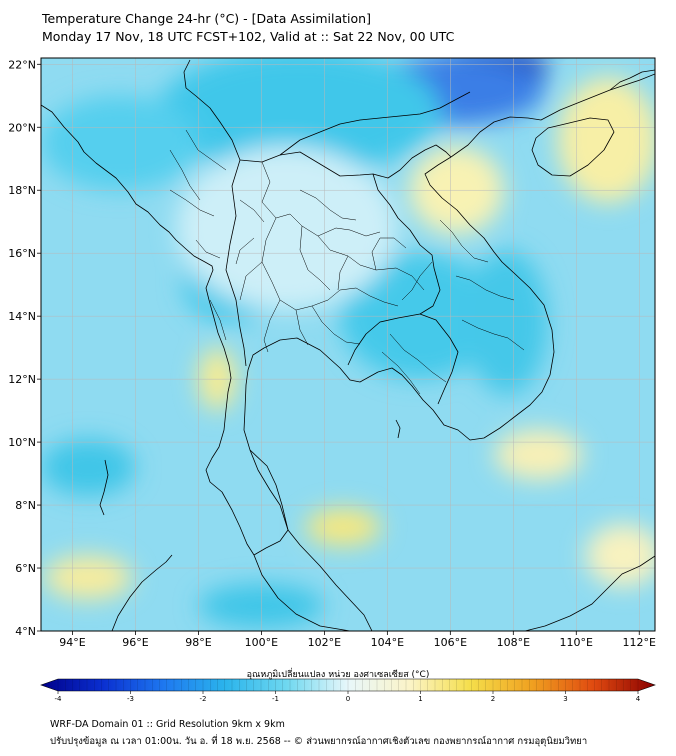  I want to click on lon-tick-label: 110°E, so click(576, 642).